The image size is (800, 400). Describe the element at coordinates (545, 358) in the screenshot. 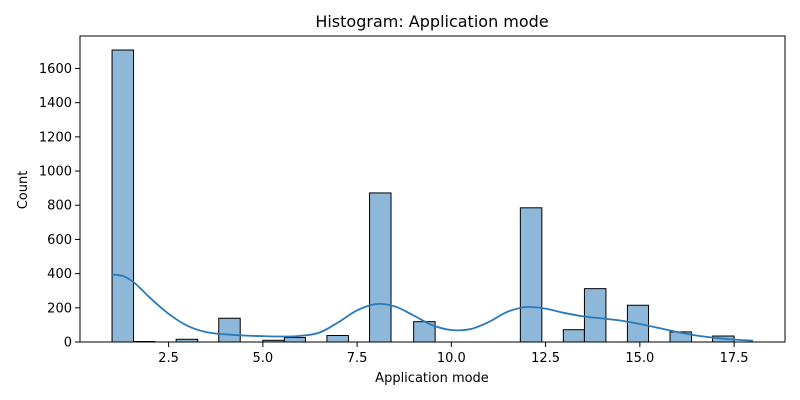

I see `x-tick-label: 12.5` at that location.